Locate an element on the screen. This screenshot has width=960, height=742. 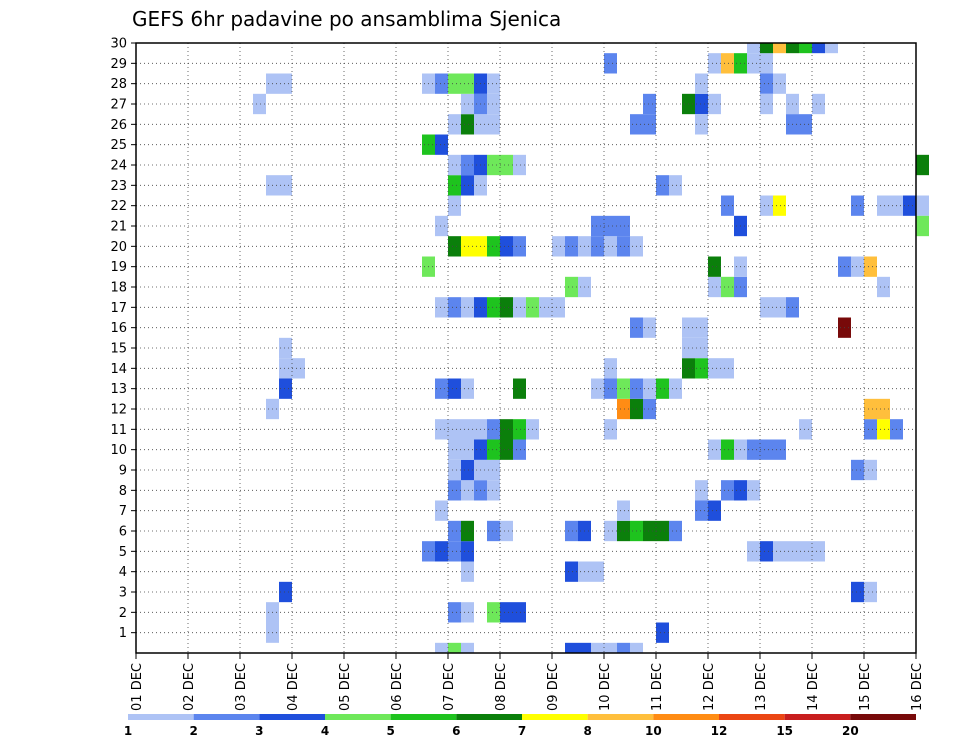
x-tick-label: 12 DEC is located at coordinates (709, 687).